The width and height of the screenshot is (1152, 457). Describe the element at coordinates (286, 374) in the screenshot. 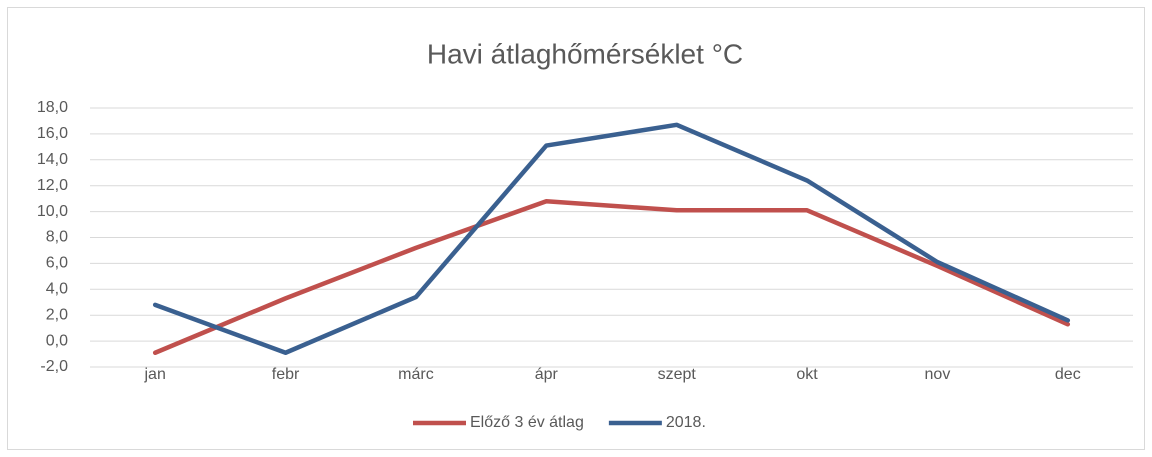

I see `x-tick-label: febr` at that location.